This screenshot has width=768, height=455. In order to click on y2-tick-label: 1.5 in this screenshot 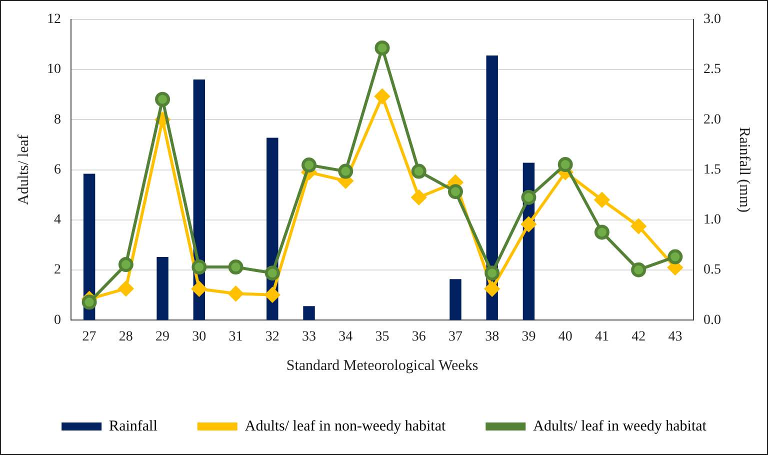, I will do `click(712, 170)`.